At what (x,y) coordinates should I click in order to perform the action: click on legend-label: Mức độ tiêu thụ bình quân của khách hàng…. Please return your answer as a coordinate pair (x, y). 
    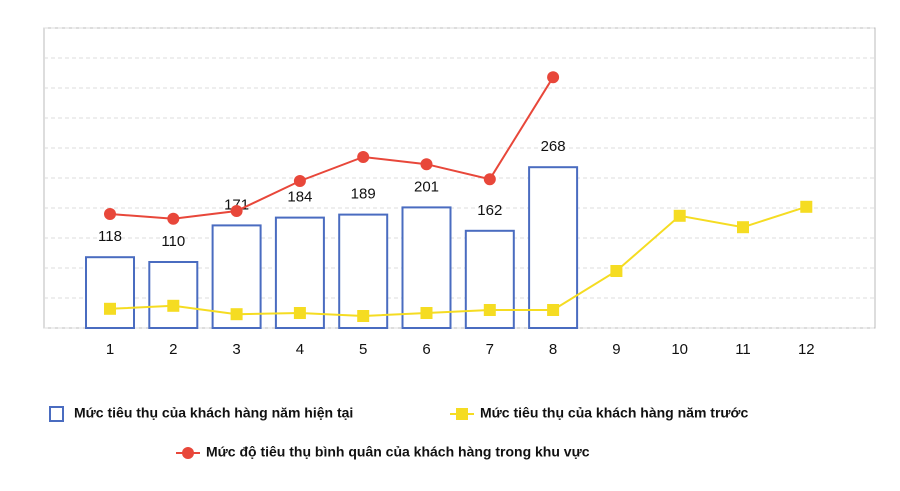
    Looking at the image, I should click on (398, 452).